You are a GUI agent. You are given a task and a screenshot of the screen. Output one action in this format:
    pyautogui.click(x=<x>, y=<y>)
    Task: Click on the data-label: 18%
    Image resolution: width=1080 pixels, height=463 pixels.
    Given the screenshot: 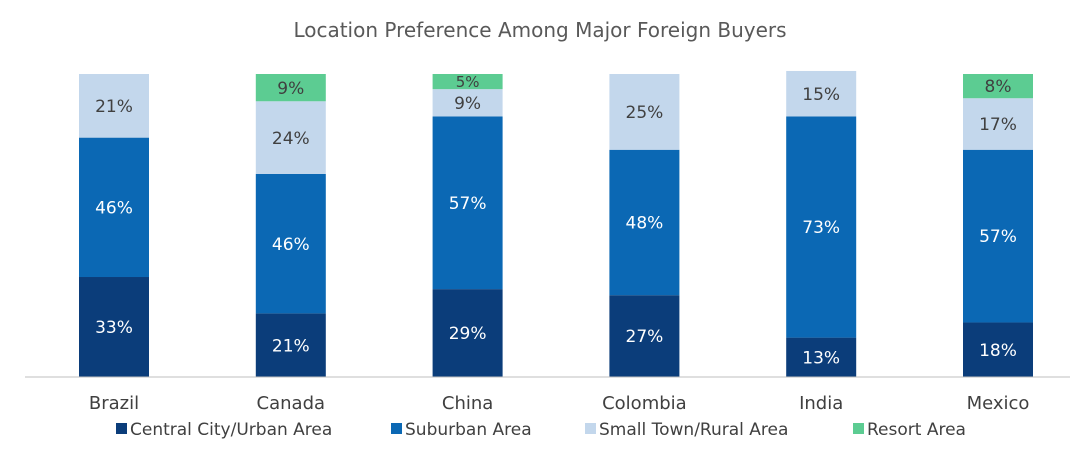 What is the action you would take?
    pyautogui.click(x=998, y=351)
    